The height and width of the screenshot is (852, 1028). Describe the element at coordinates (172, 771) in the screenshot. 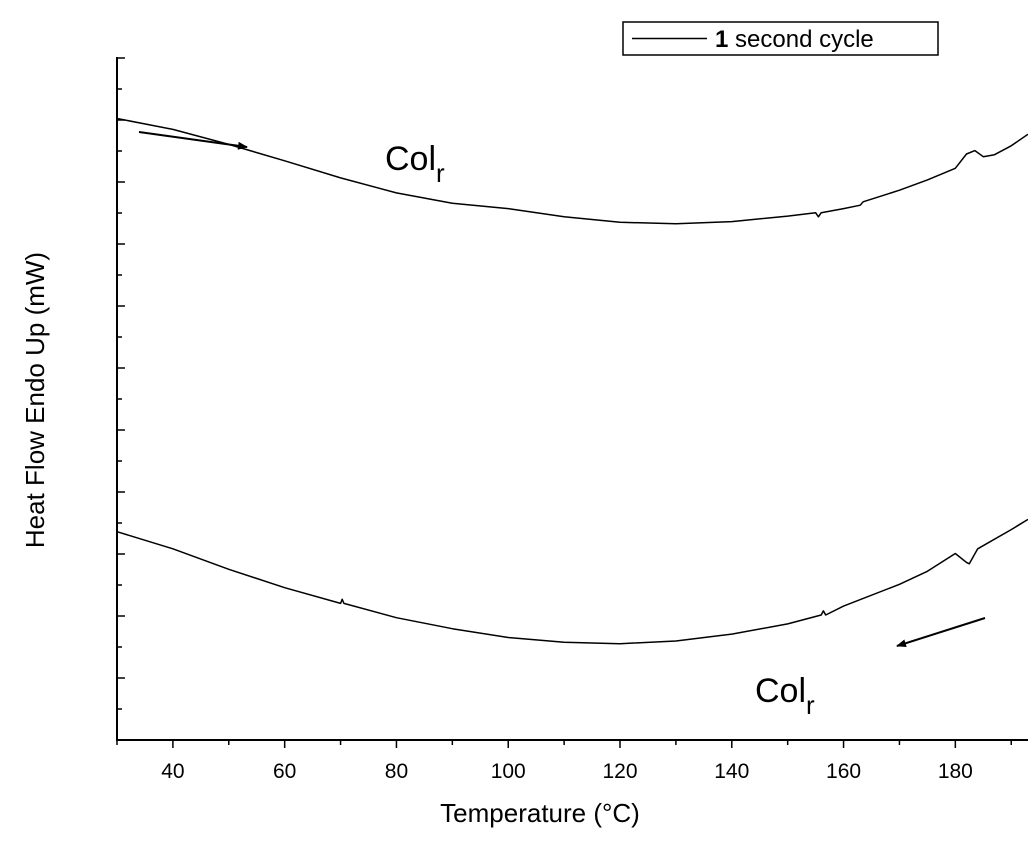

I see `x-tick-label: 40` at that location.